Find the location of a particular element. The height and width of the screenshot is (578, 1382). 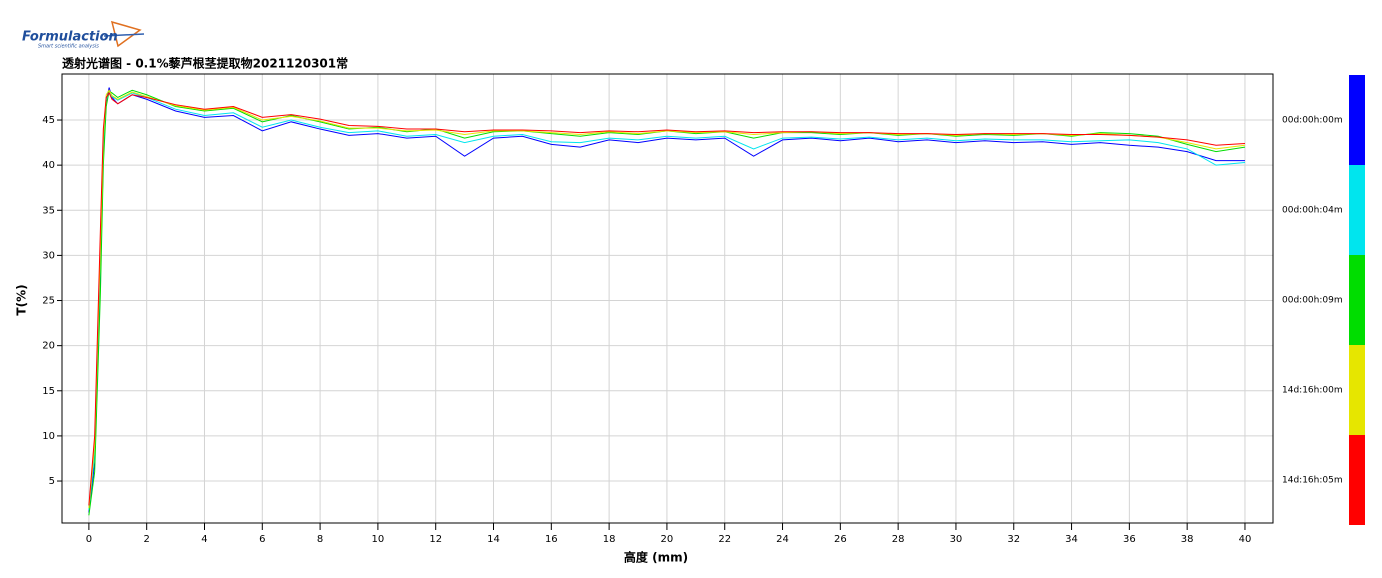

x-tick-label: 2 is located at coordinates (146, 539).